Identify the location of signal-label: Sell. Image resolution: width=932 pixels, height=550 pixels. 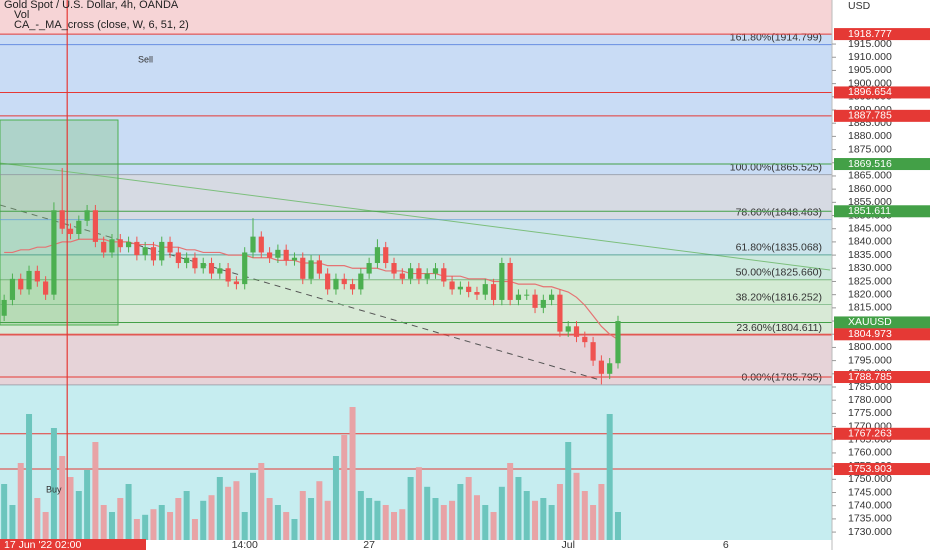
(145, 59).